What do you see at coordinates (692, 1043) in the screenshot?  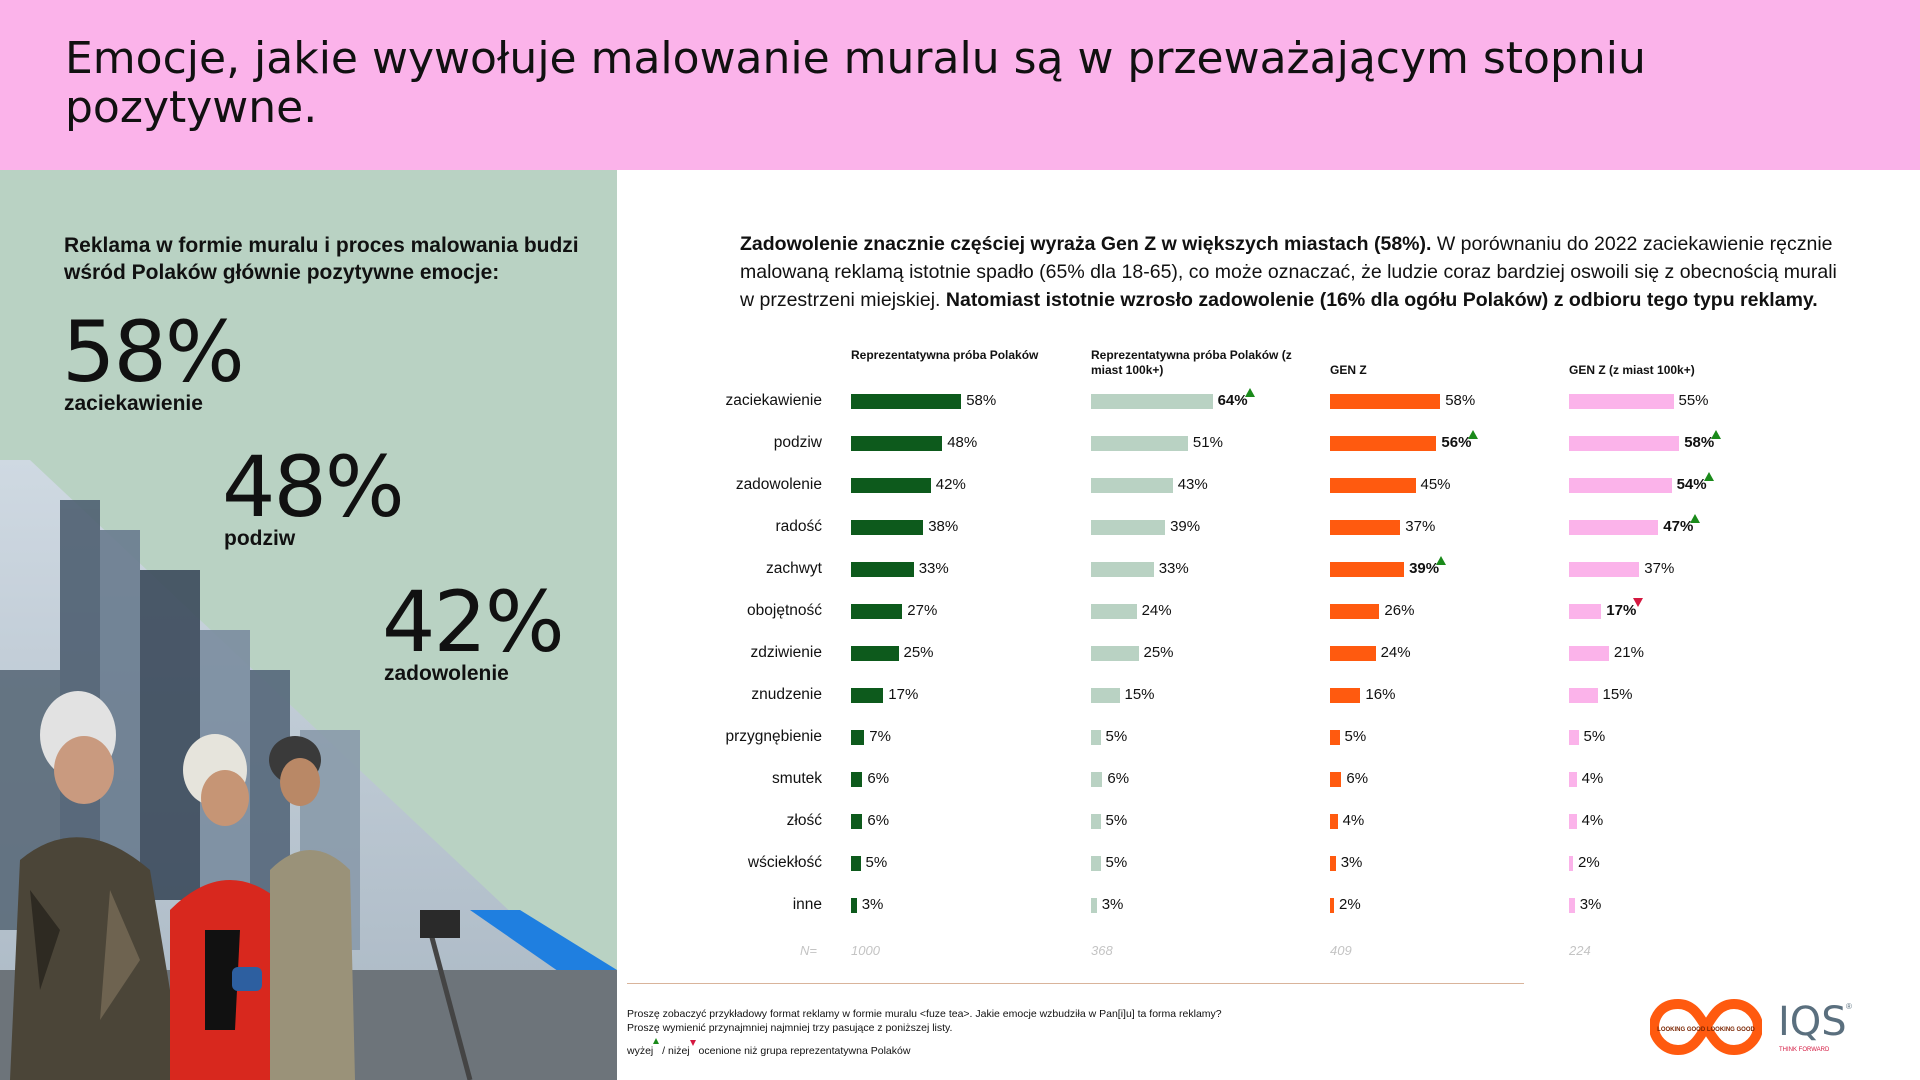 I see `down-arrow-icon` at bounding box center [692, 1043].